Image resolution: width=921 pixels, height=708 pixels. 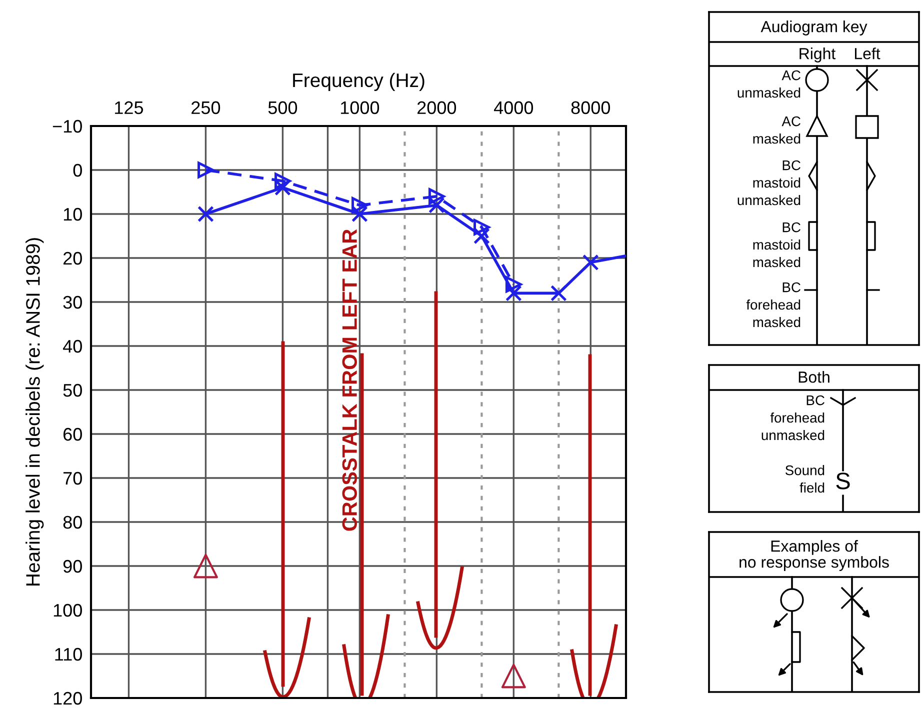 I want to click on text: Right, so click(x=818, y=55).